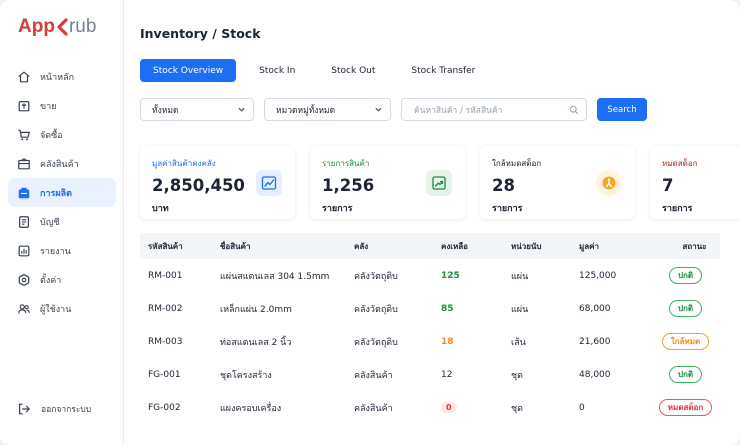 This screenshot has width=740, height=445. Describe the element at coordinates (449, 407) in the screenshot. I see `cell-qty: 0` at that location.